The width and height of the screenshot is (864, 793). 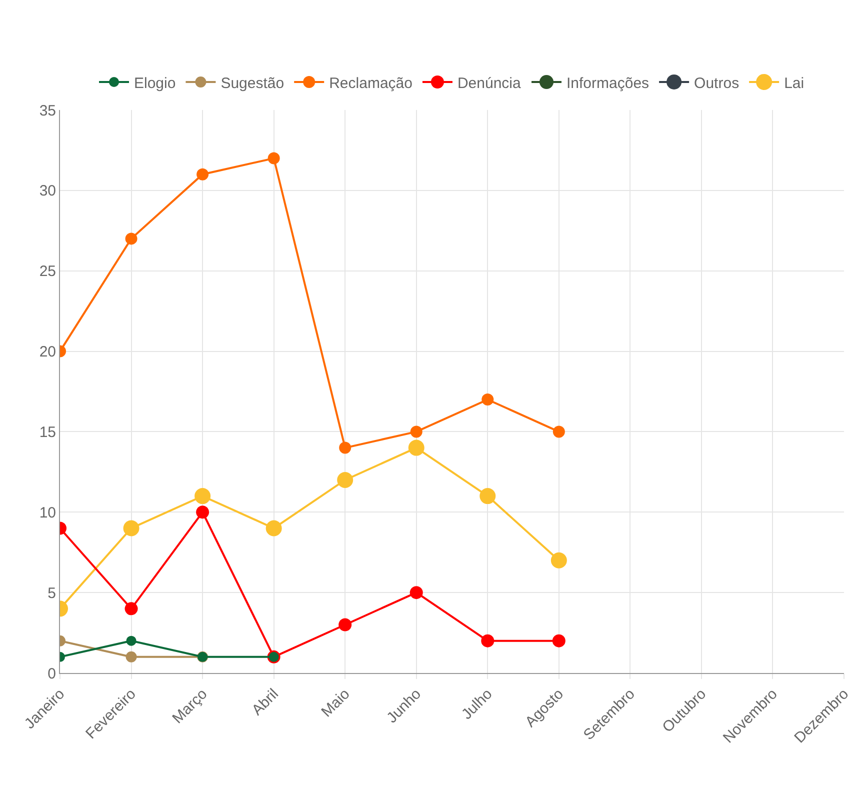 What do you see at coordinates (252, 83) in the screenshot?
I see `legend-label: Sugestão` at bounding box center [252, 83].